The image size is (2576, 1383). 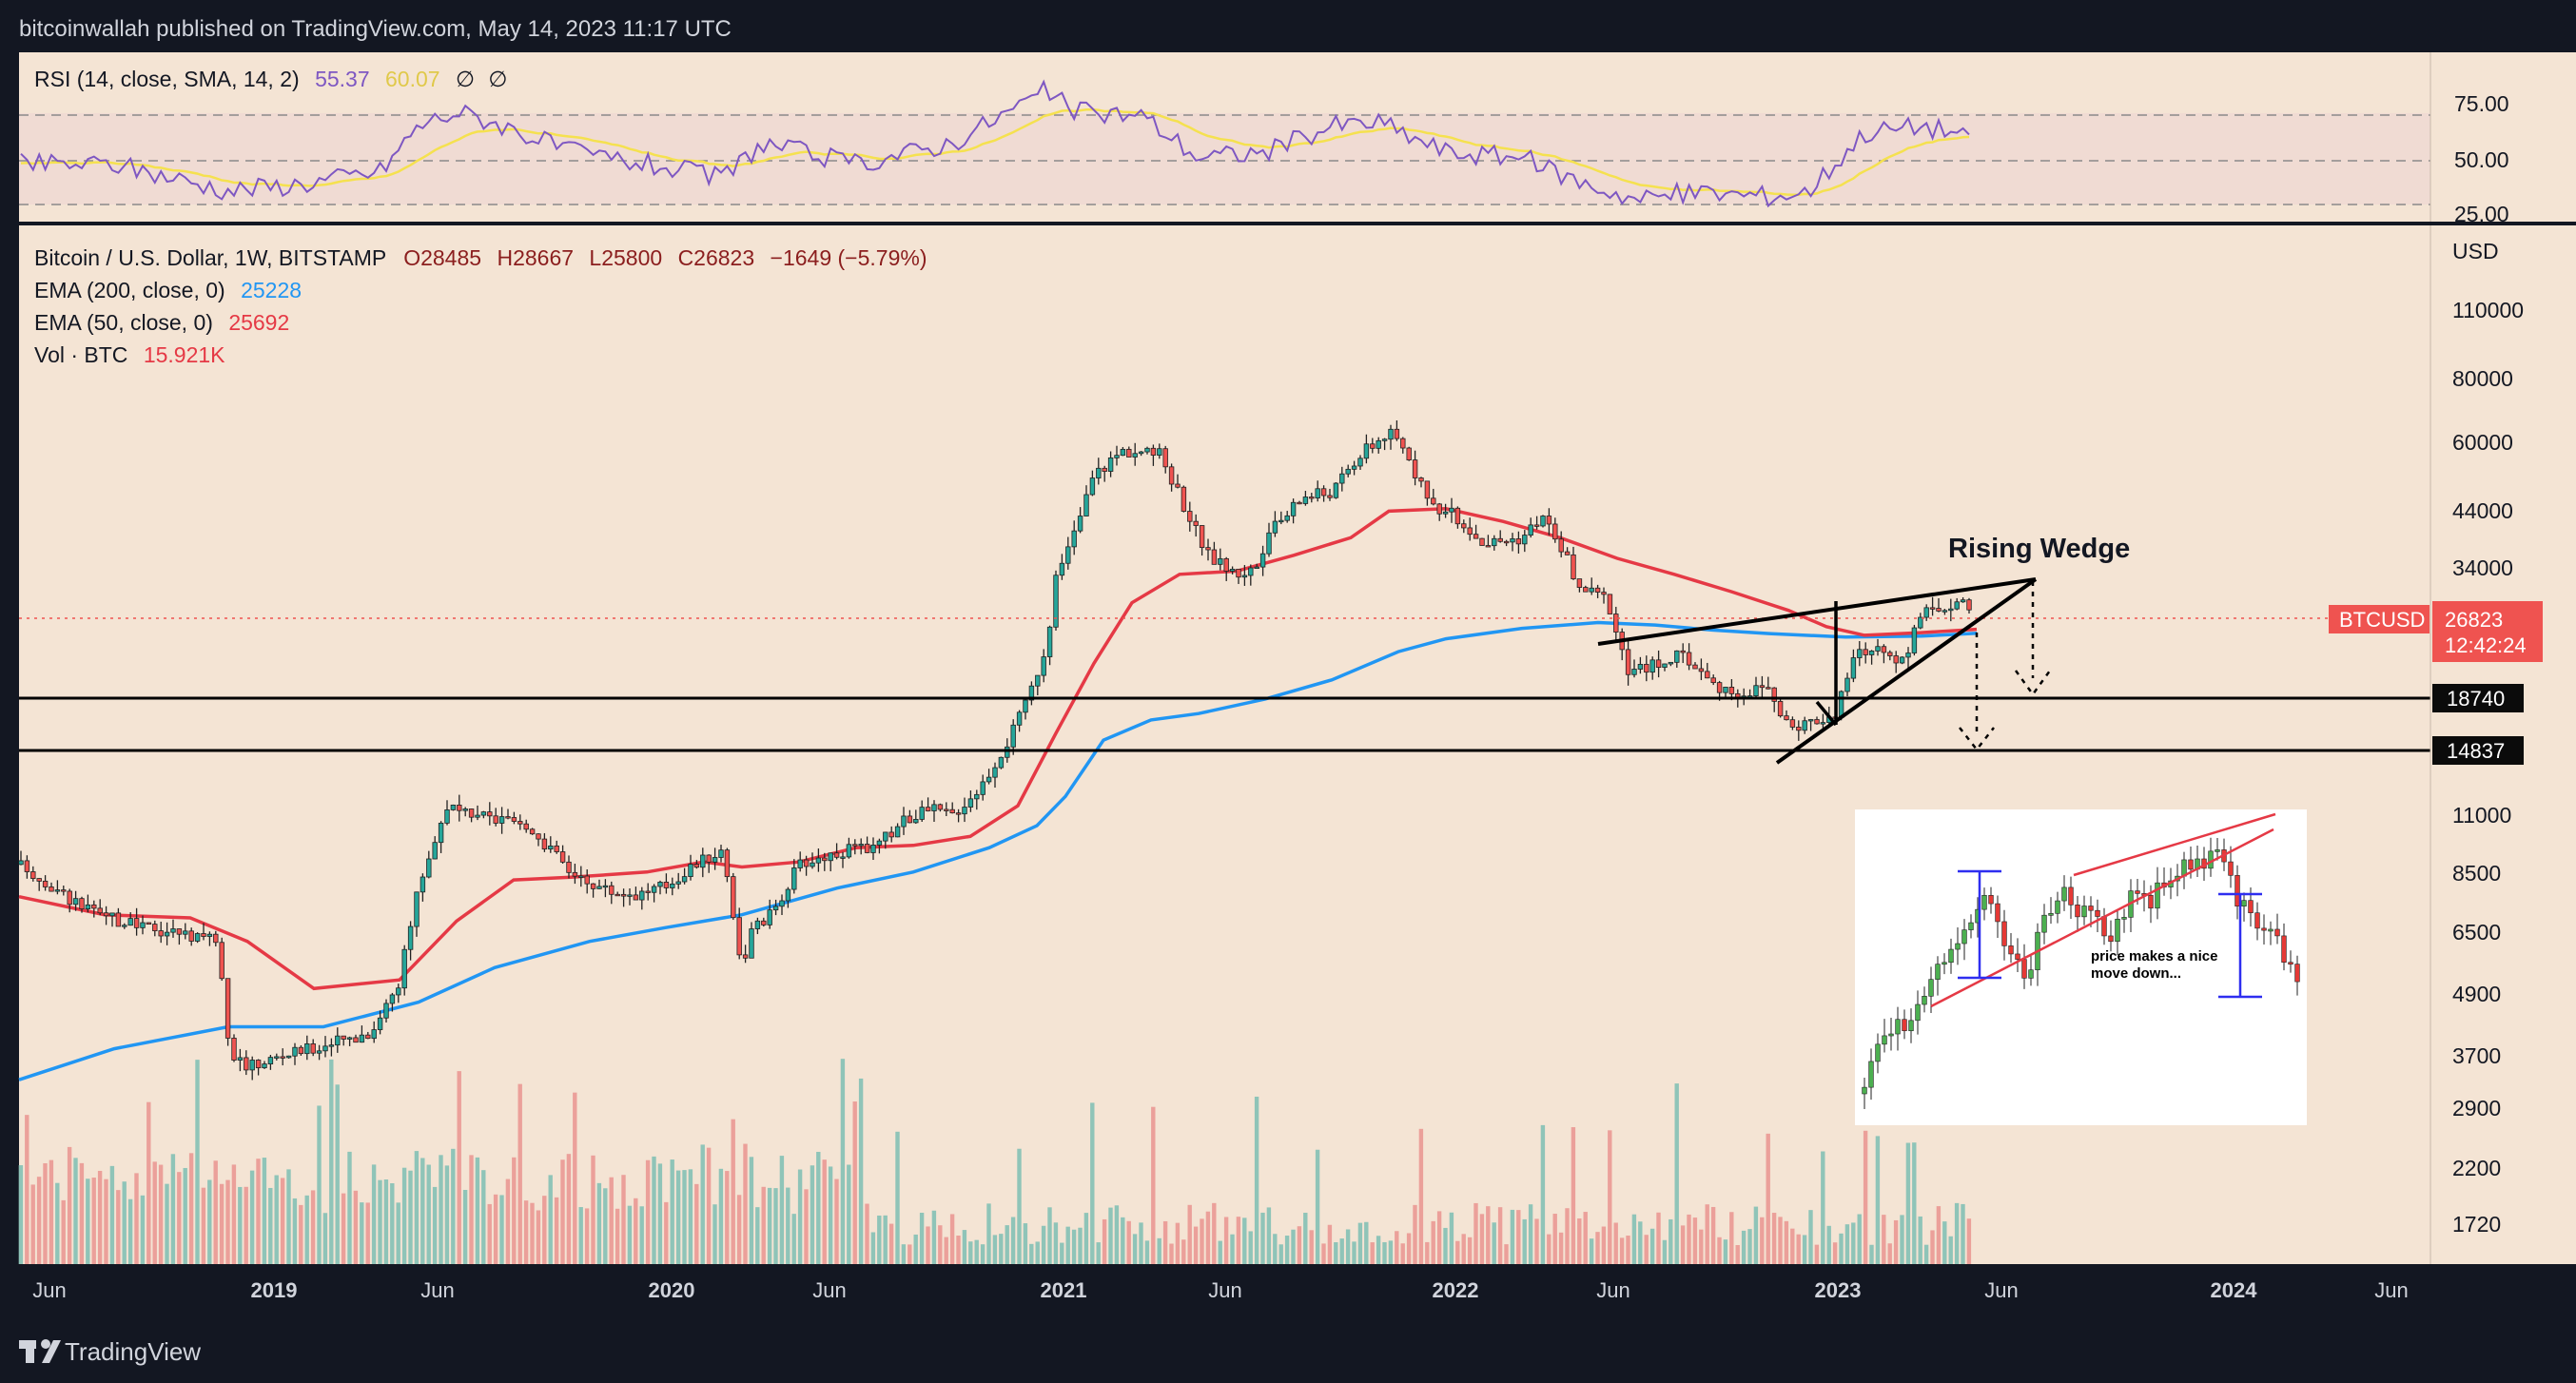 What do you see at coordinates (2476, 1168) in the screenshot?
I see `price-tick-2200: 2200` at bounding box center [2476, 1168].